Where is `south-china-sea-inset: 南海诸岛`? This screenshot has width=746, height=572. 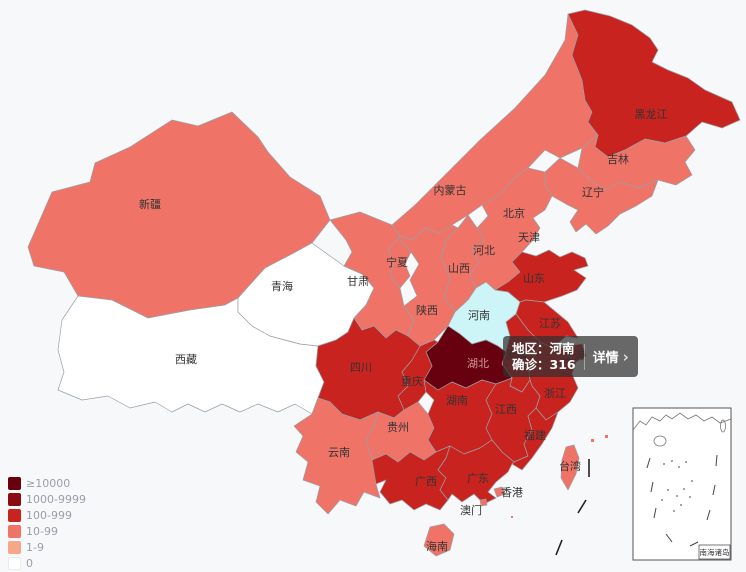
south-china-sea-inset: 南海诸岛 is located at coordinates (682, 484).